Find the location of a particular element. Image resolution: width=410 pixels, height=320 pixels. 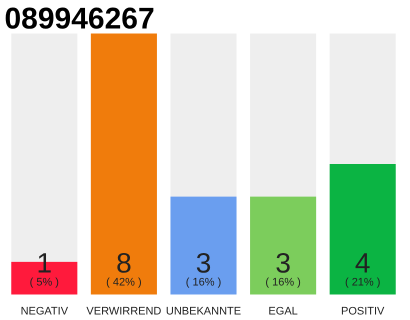

annotation: ( 42% ) is located at coordinates (124, 282).